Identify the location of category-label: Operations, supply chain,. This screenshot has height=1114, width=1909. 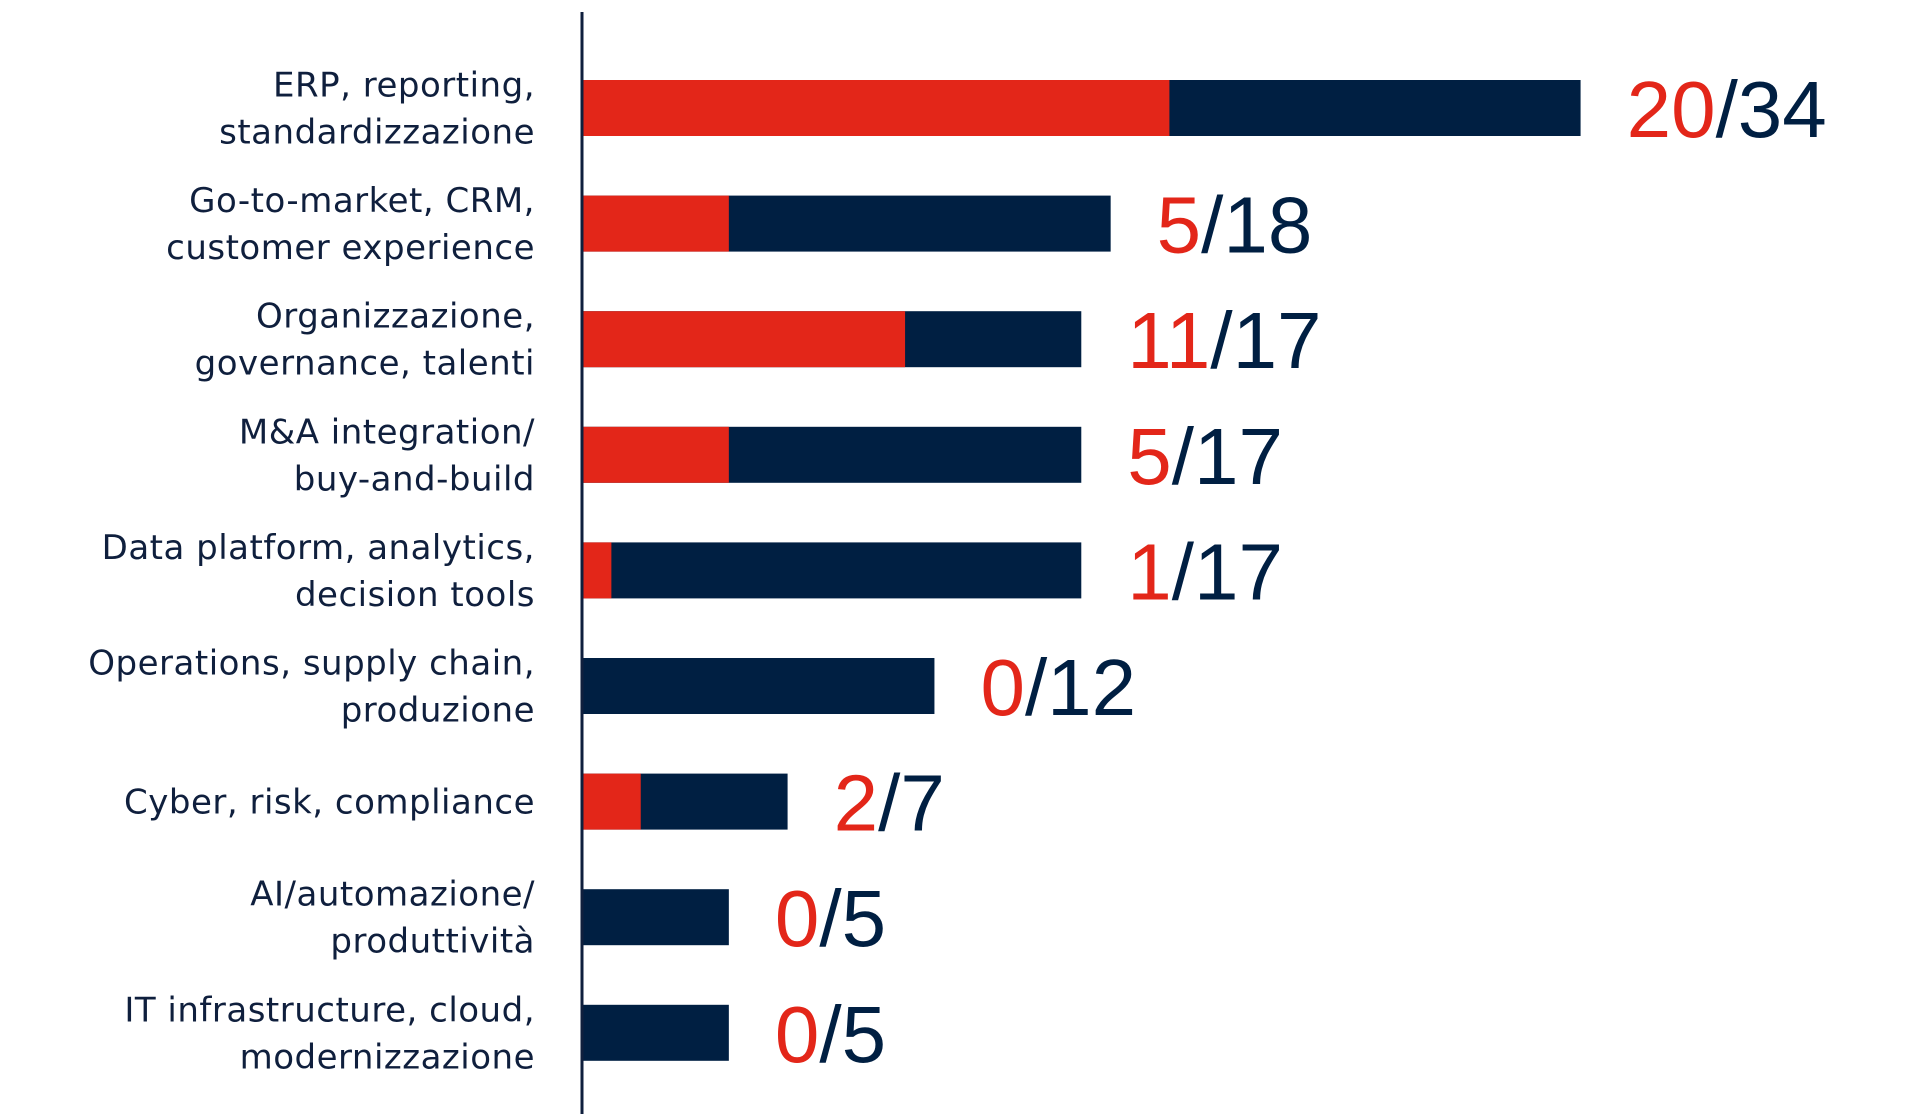
(311, 664).